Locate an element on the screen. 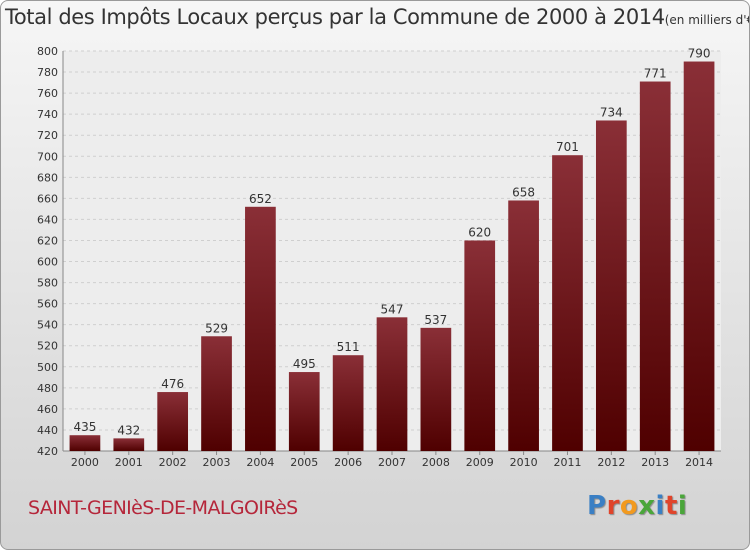 The width and height of the screenshot is (750, 550). y-tick-label: 560 is located at coordinates (47, 304).